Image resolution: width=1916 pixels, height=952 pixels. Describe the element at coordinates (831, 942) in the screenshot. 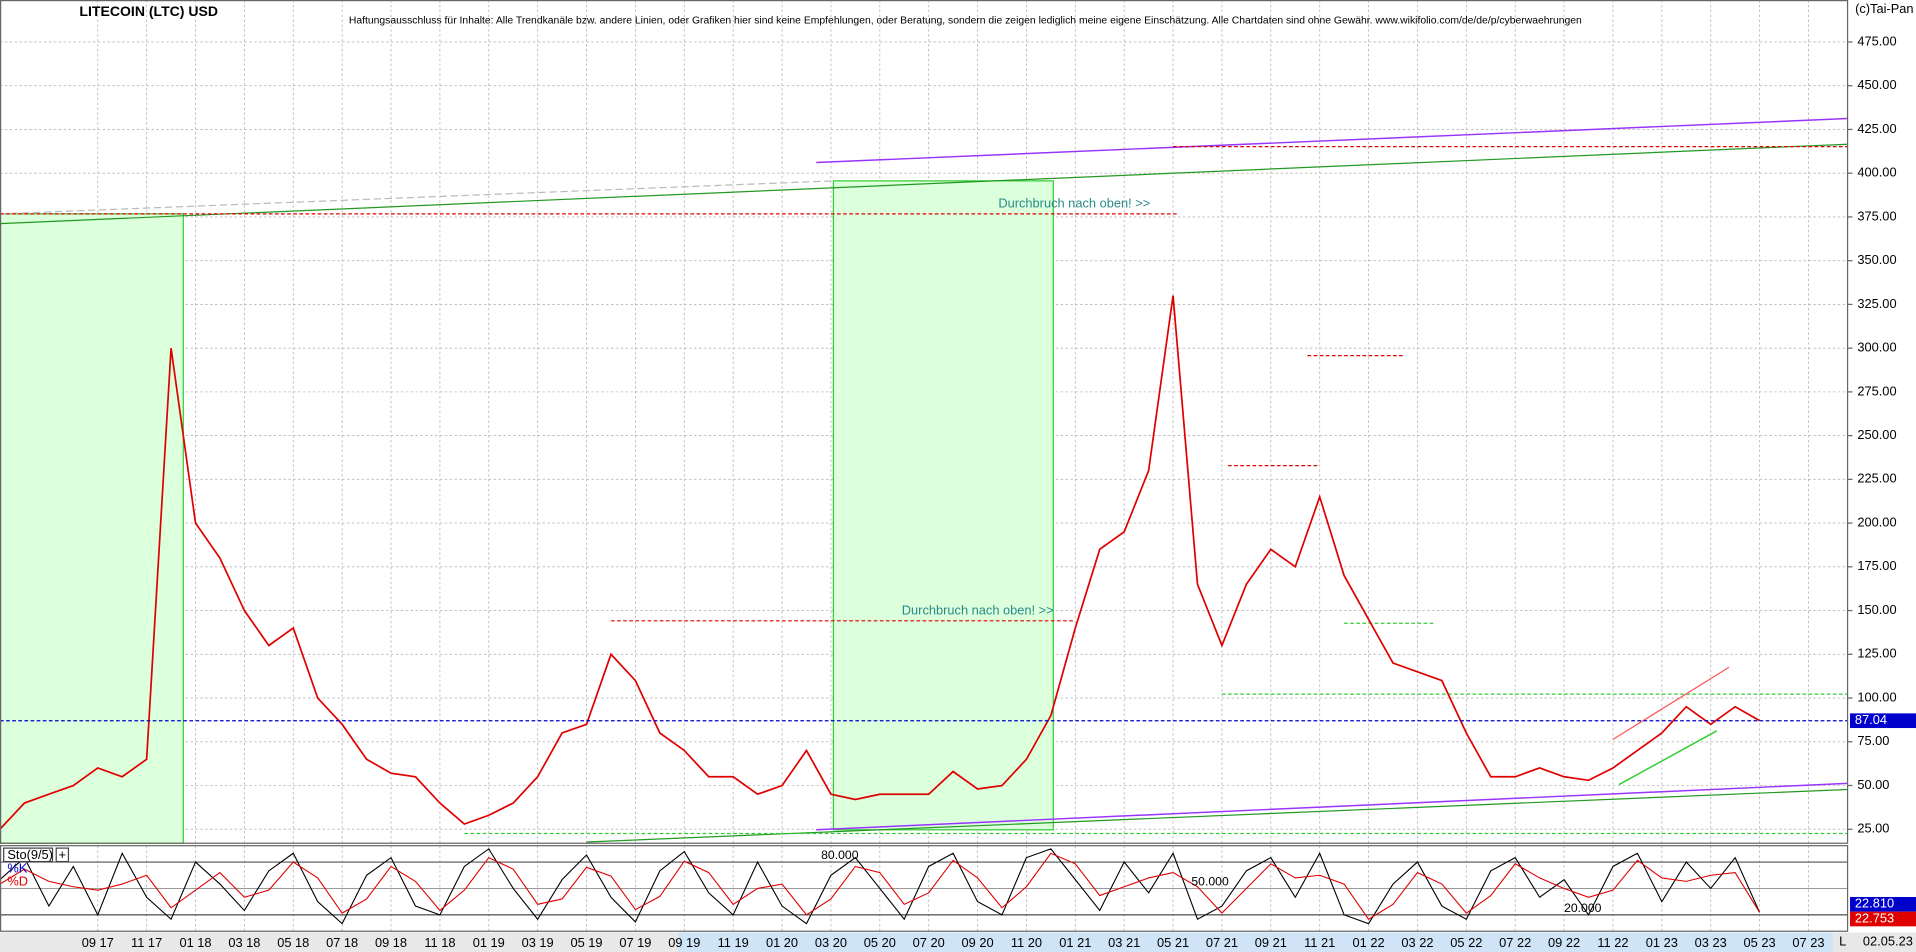

I see `x-tick-label: 03 20` at that location.